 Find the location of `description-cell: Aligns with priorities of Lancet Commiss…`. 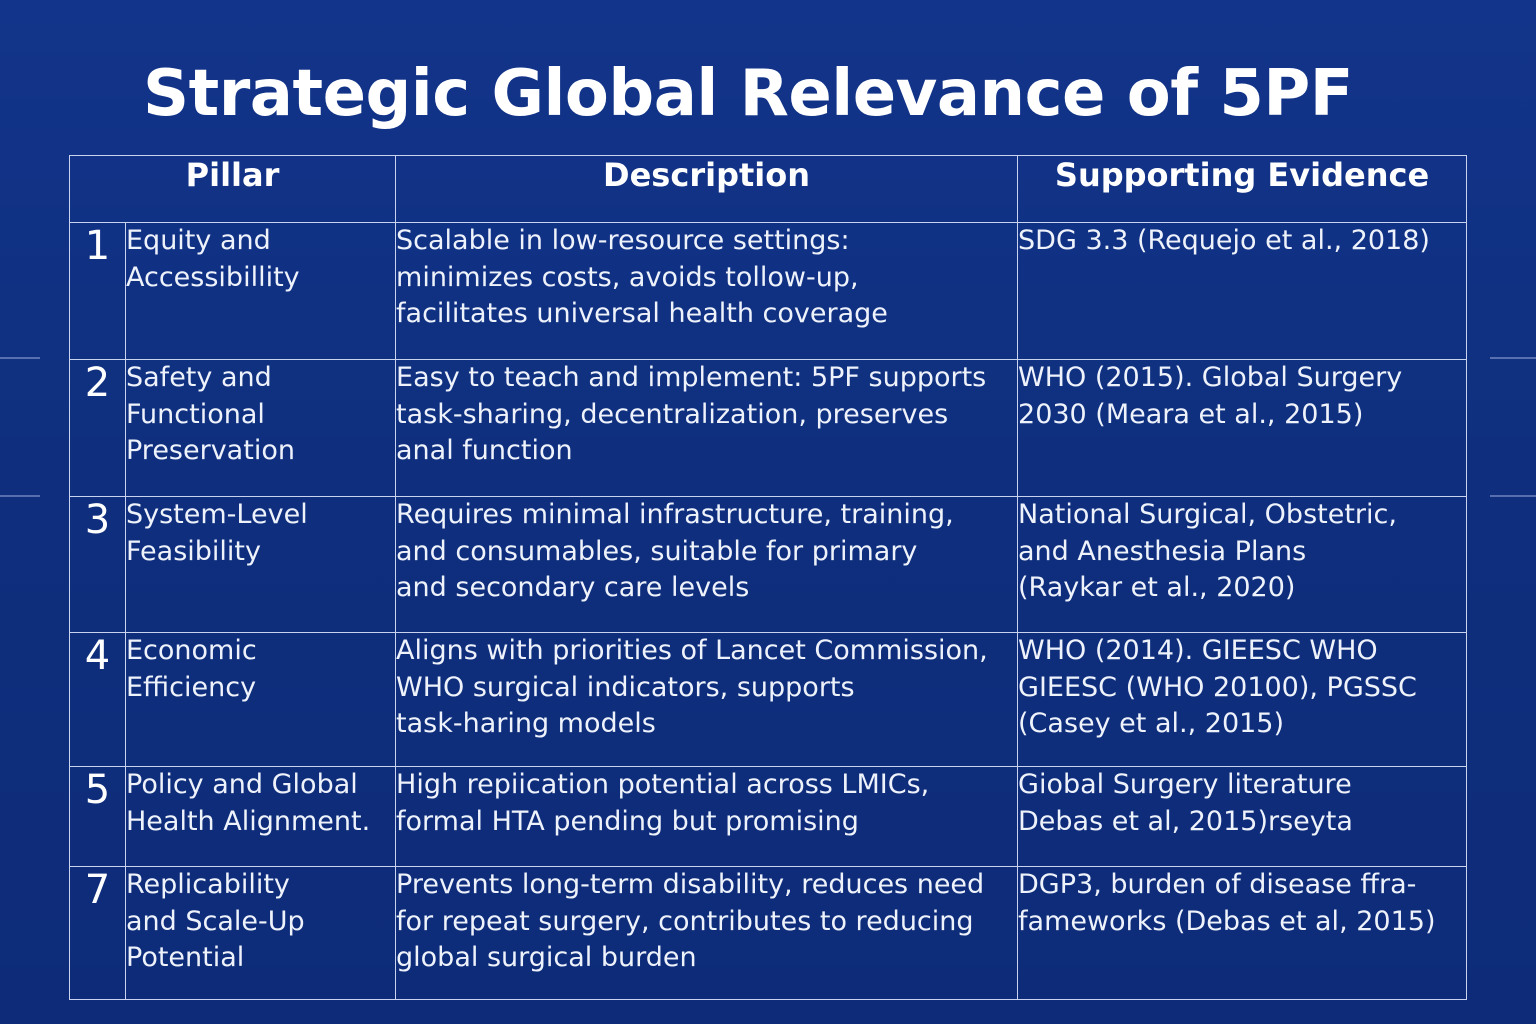

description-cell: Aligns with priorities of Lancet Commiss… is located at coordinates (707, 699).